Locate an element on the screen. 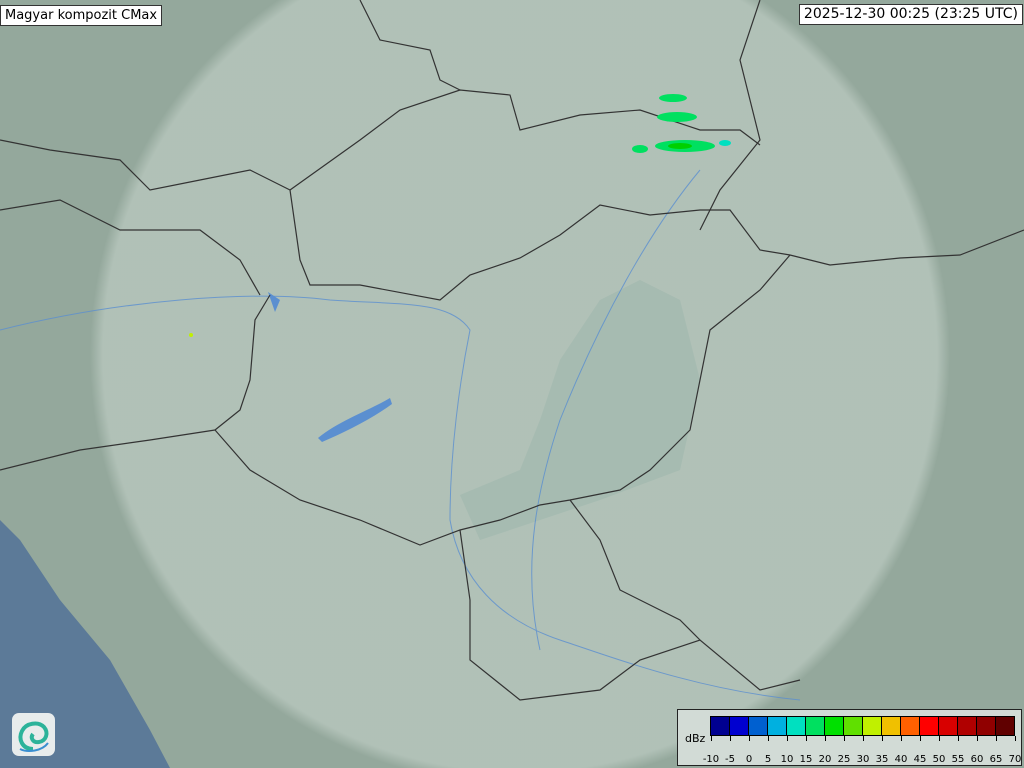 This screenshot has width=1024, height=768. tick-label: -10 is located at coordinates (711, 759).